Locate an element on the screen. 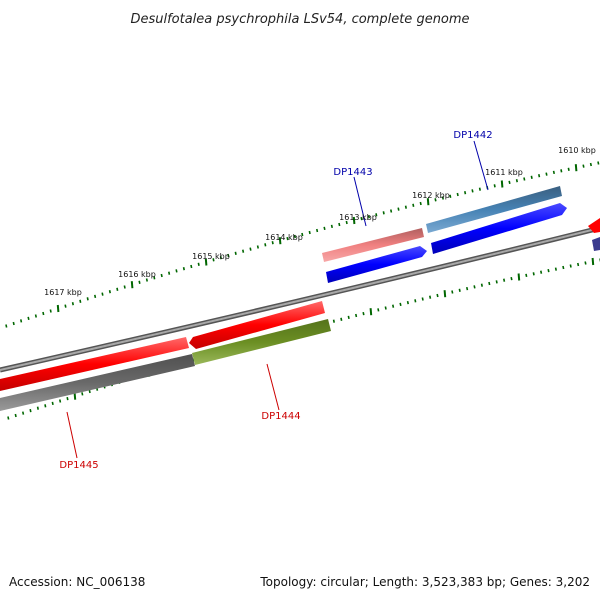 The height and width of the screenshot is (600, 600). leader-dp1445 is located at coordinates (72, 435).